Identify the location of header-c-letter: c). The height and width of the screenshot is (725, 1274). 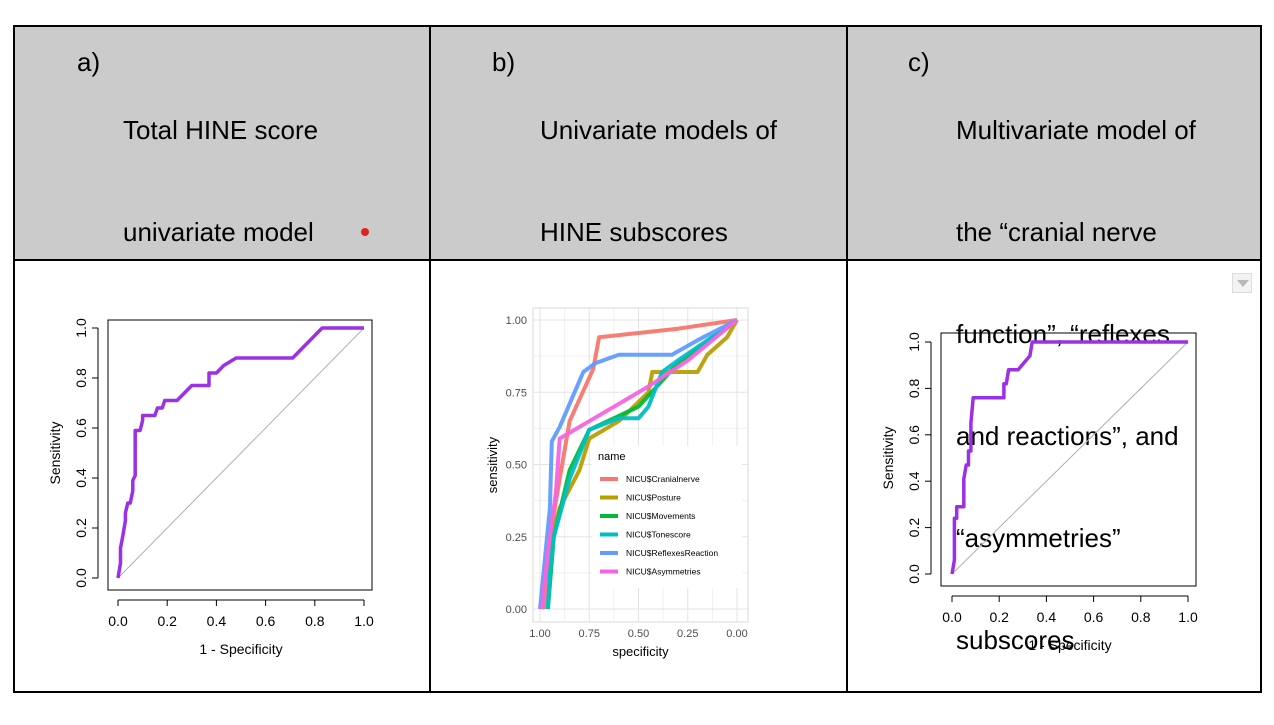
(919, 62).